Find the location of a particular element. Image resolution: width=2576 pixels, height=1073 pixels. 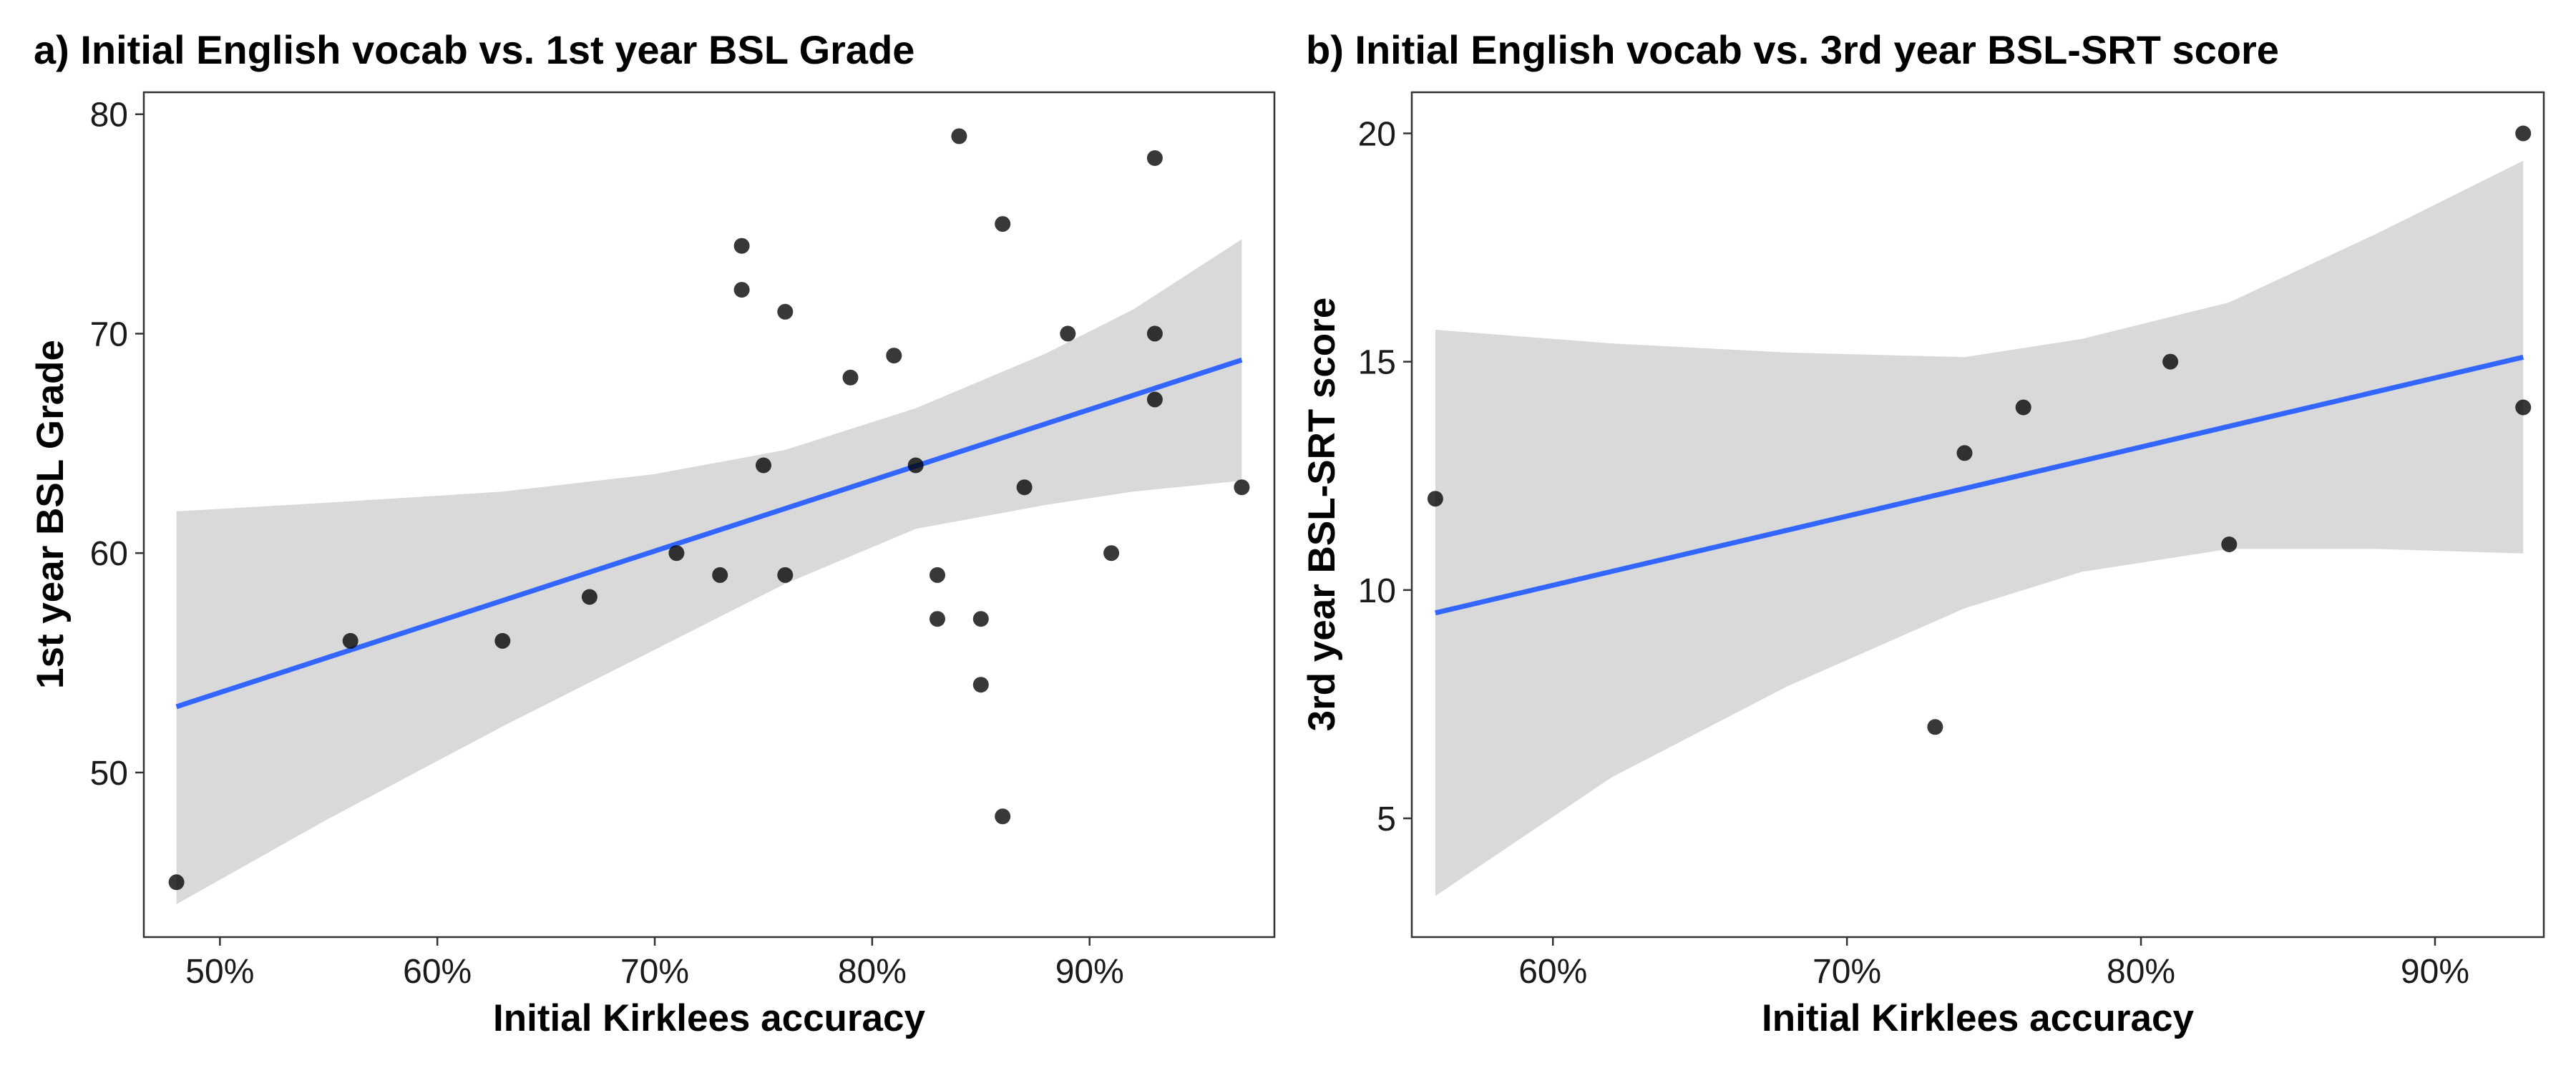

y-tick-label: 50 is located at coordinates (109, 774).